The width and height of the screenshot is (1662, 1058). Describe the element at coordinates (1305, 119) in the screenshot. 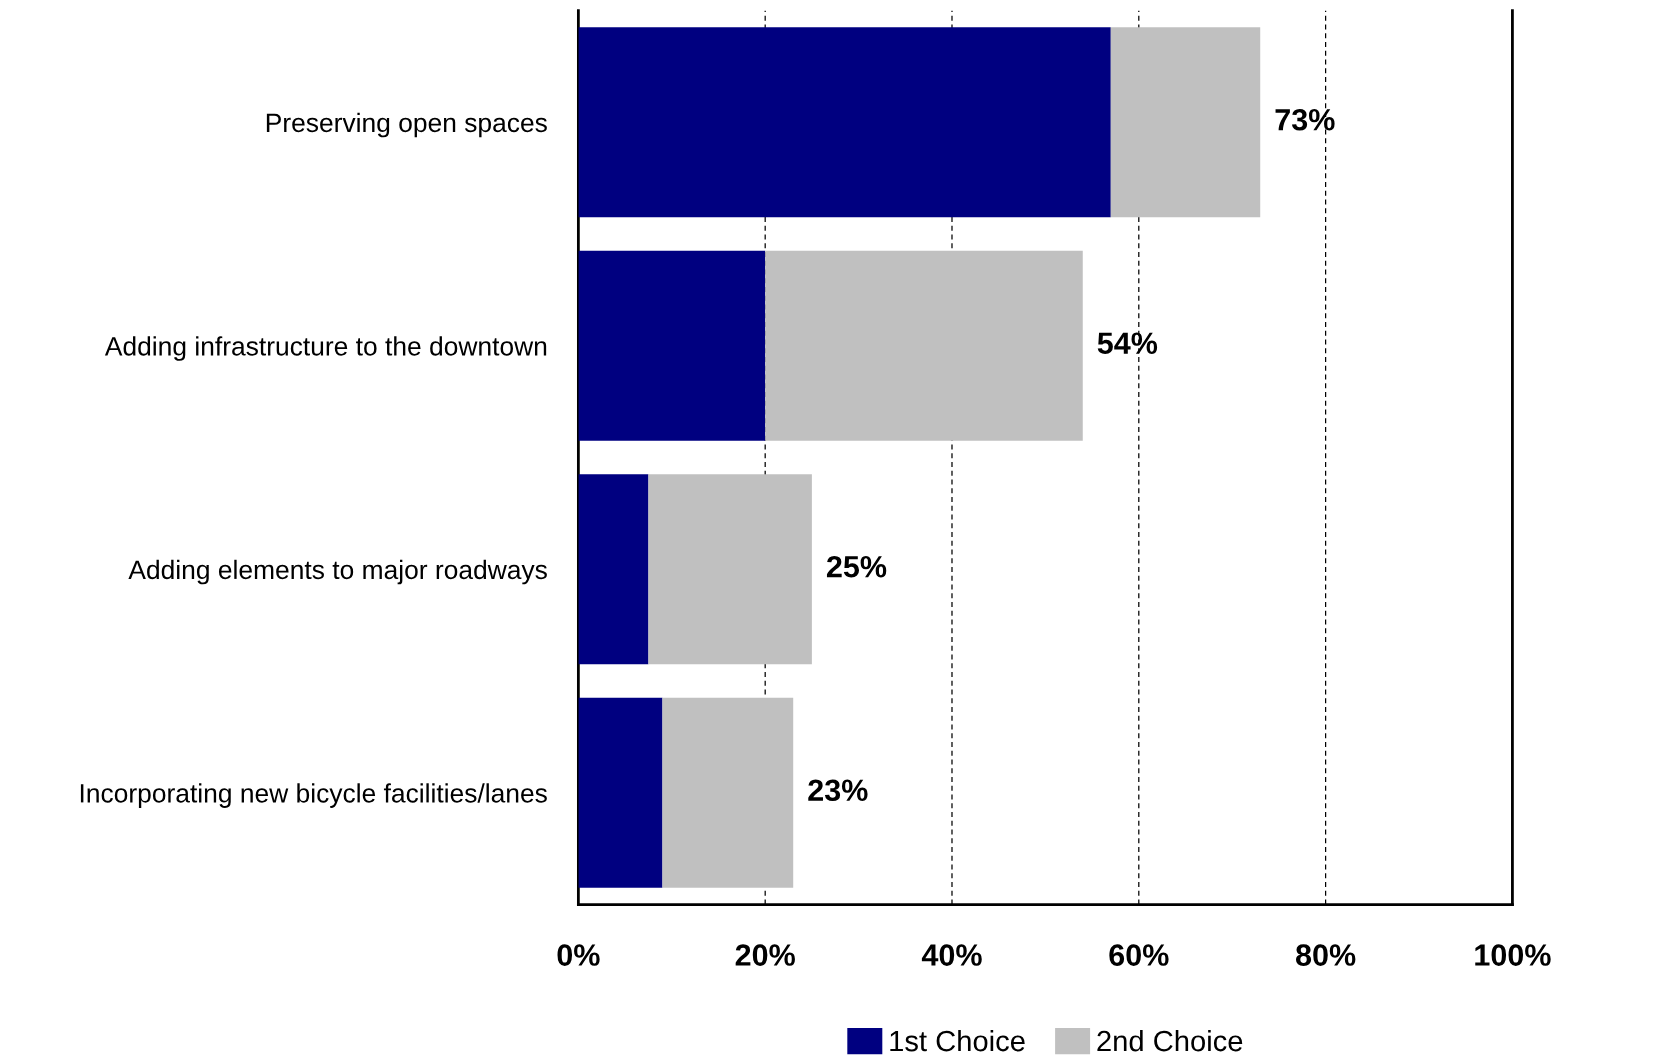

I see `total-label: 73%` at that location.